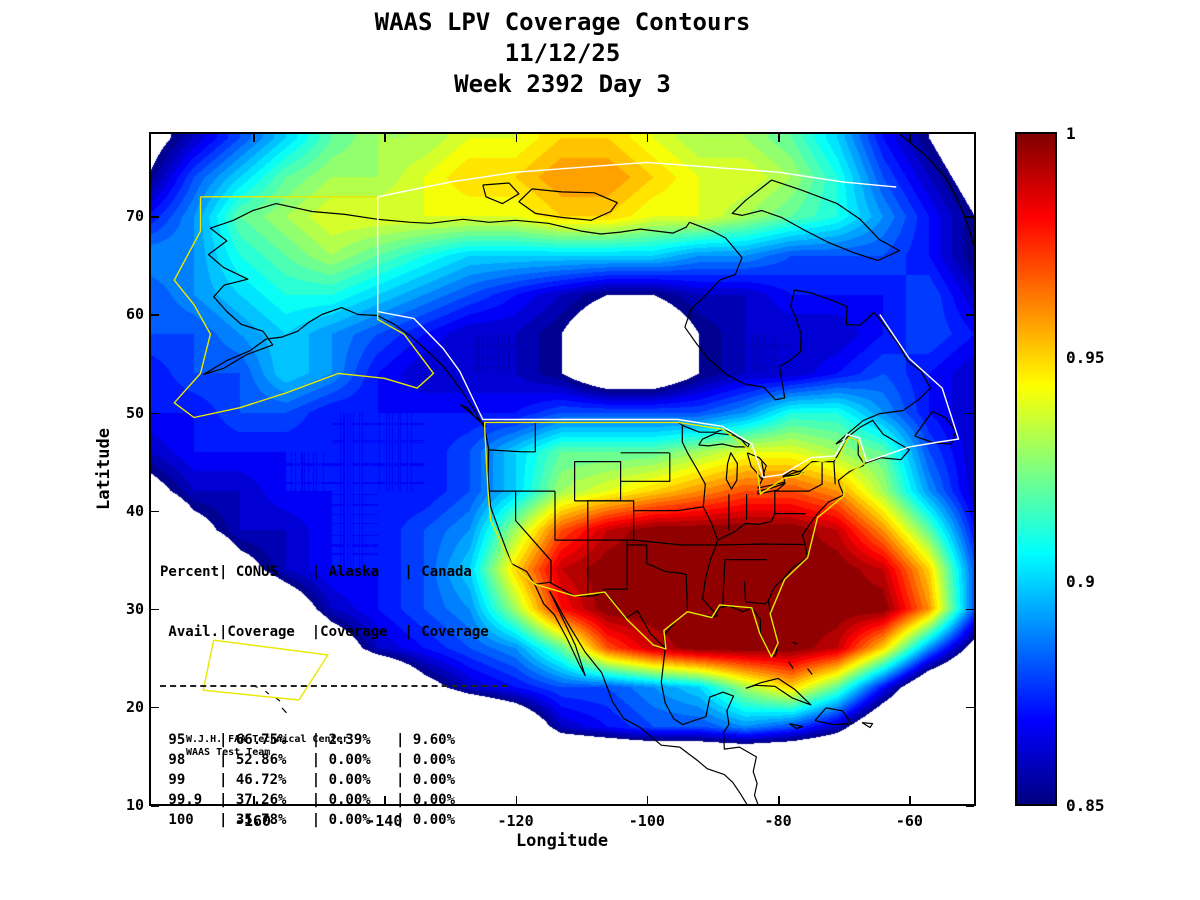 The height and width of the screenshot is (900, 1200). I want to click on colorbar-tick-label: 0.9, so click(1080, 581).